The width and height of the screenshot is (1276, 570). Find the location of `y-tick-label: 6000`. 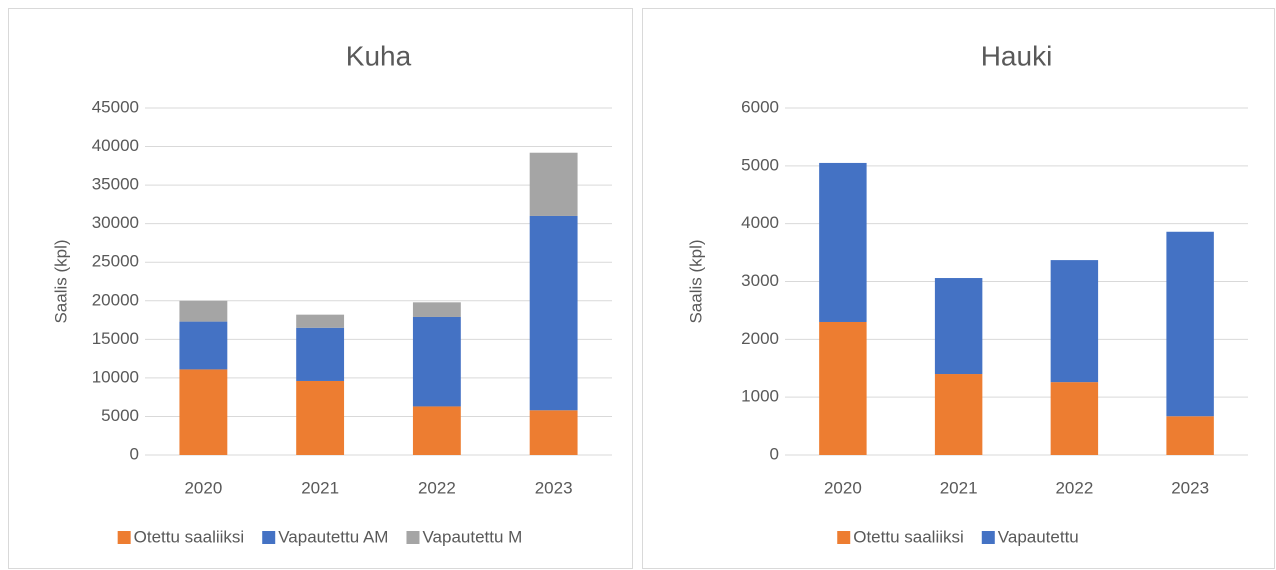

y-tick-label: 6000 is located at coordinates (760, 106).